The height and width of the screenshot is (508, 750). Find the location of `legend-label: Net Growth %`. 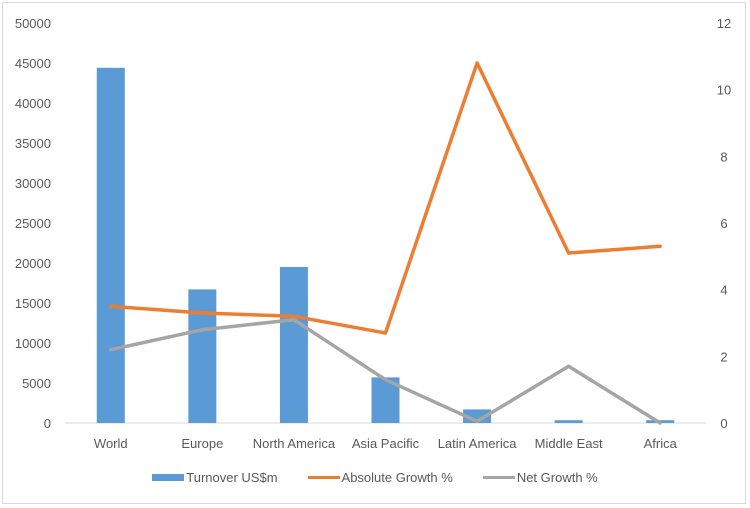

legend-label: Net Growth % is located at coordinates (557, 477).